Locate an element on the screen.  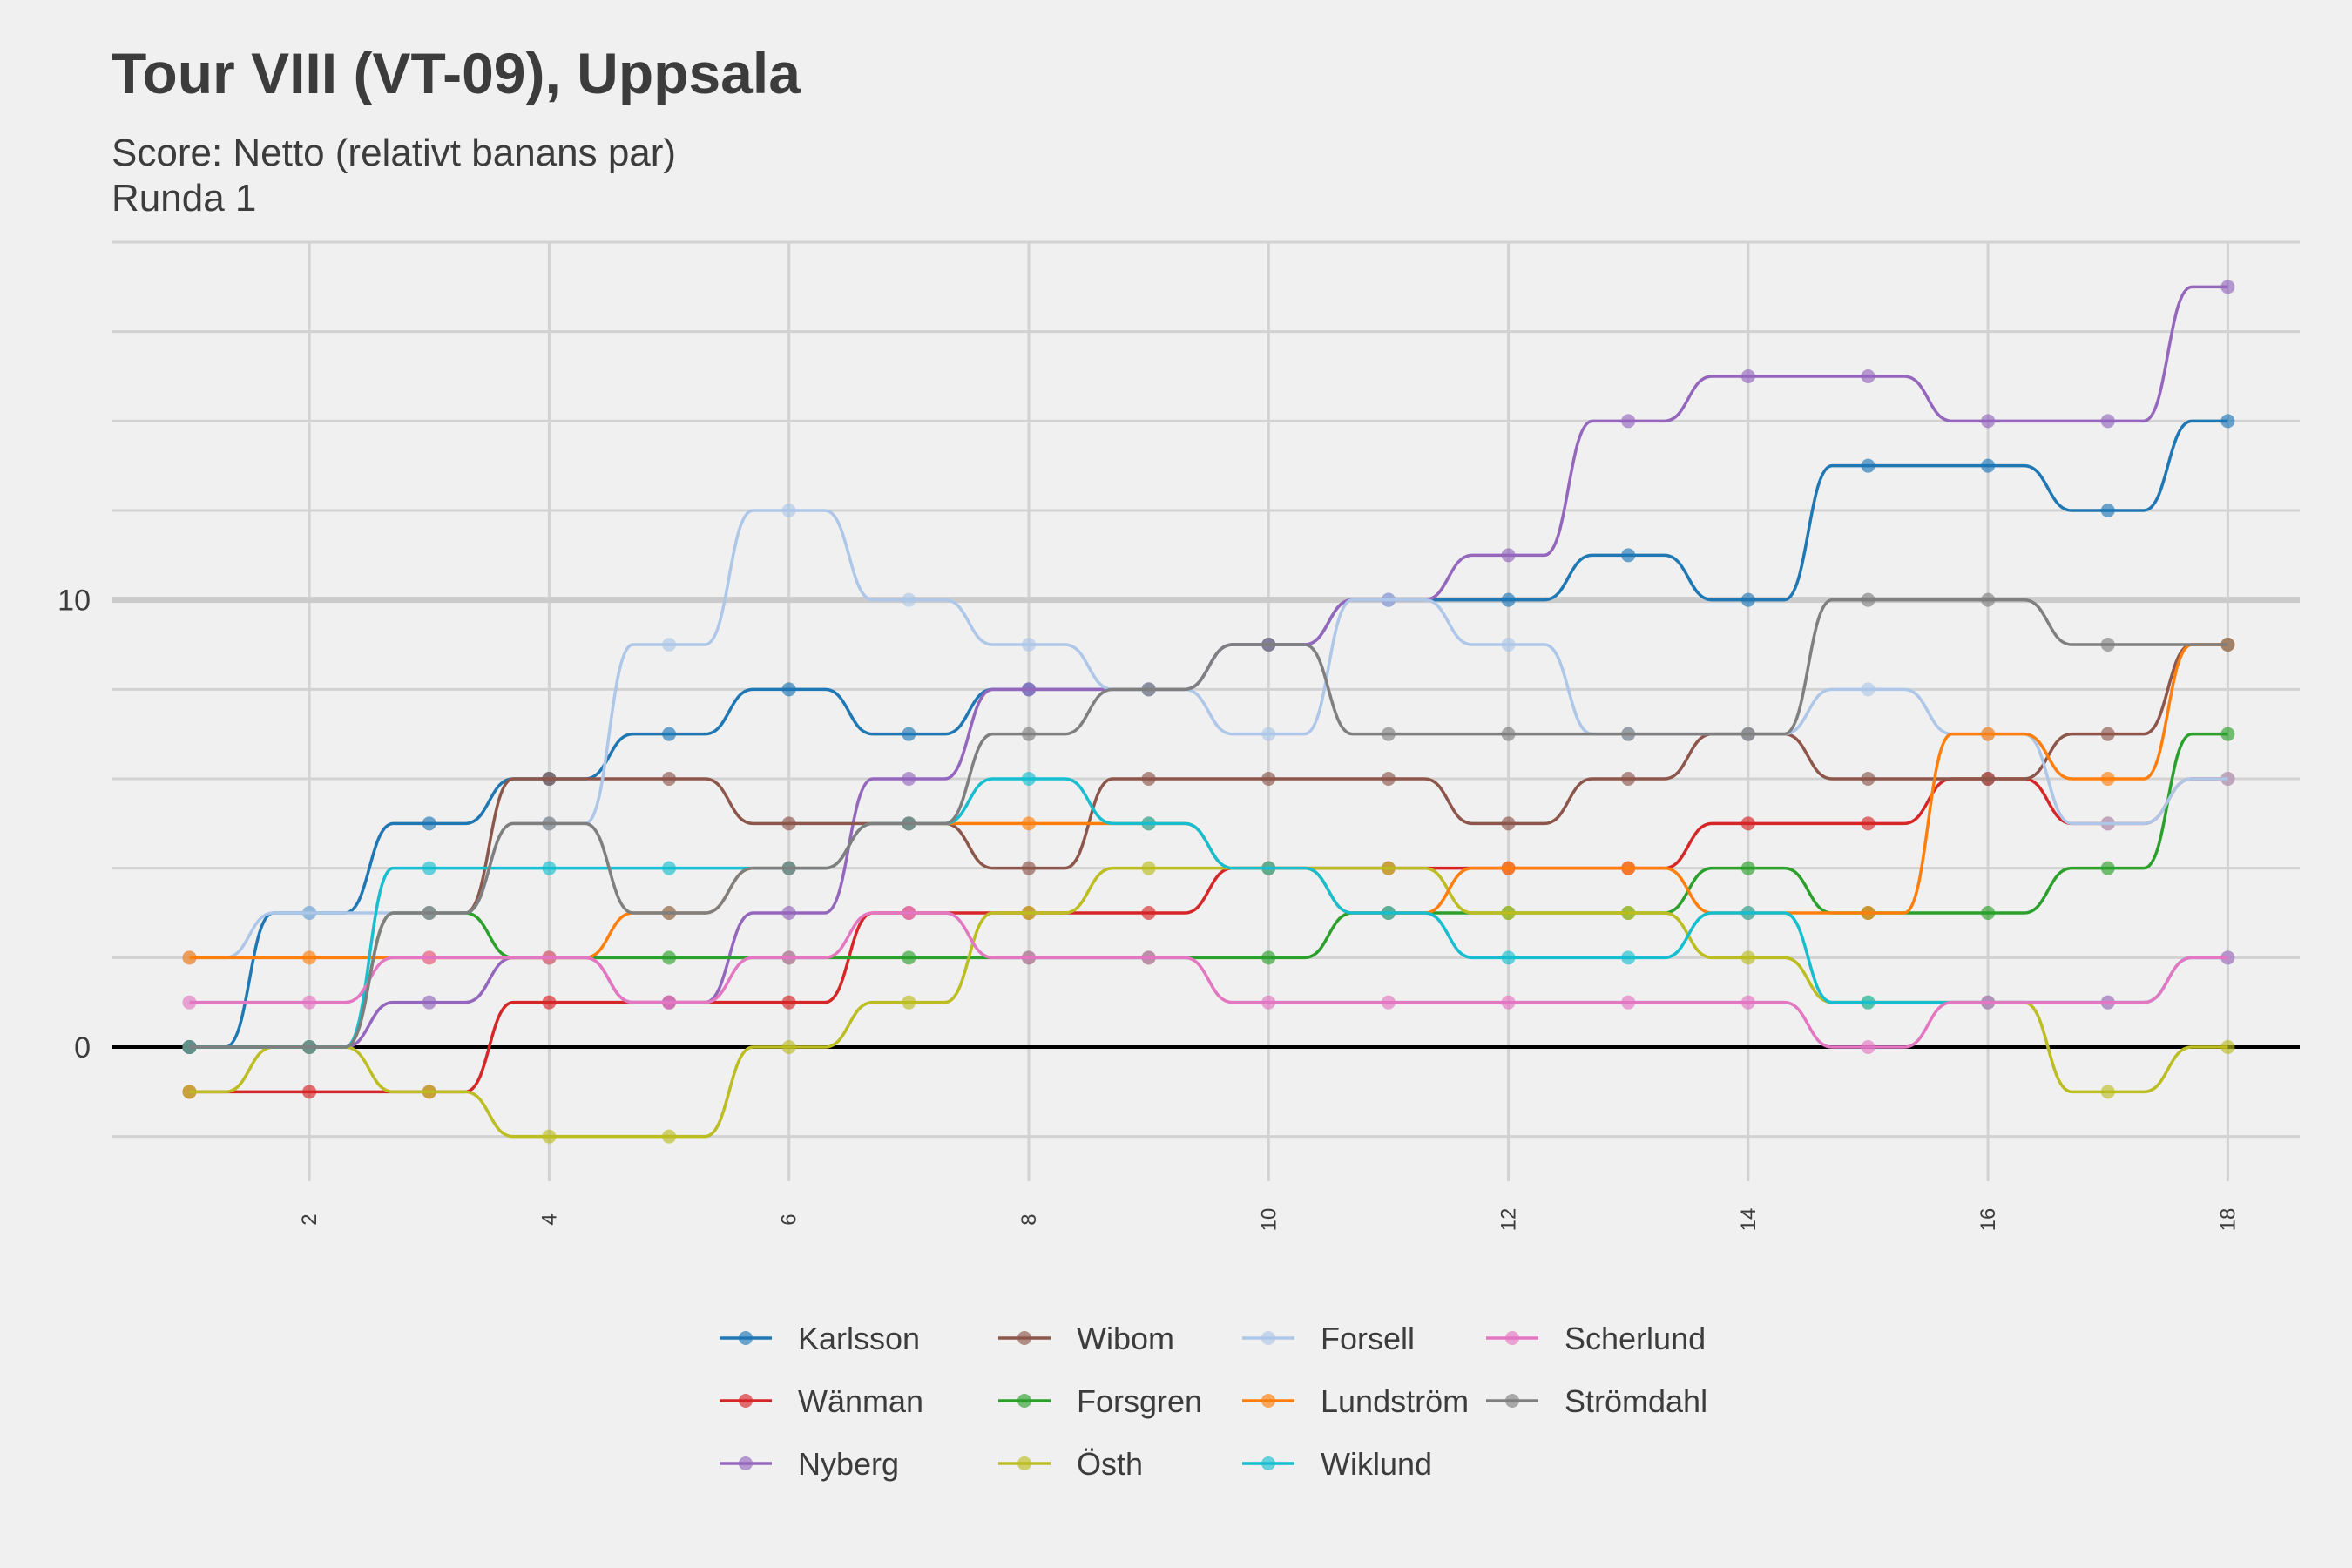
legend-label: Karlsson is located at coordinates (859, 1339).